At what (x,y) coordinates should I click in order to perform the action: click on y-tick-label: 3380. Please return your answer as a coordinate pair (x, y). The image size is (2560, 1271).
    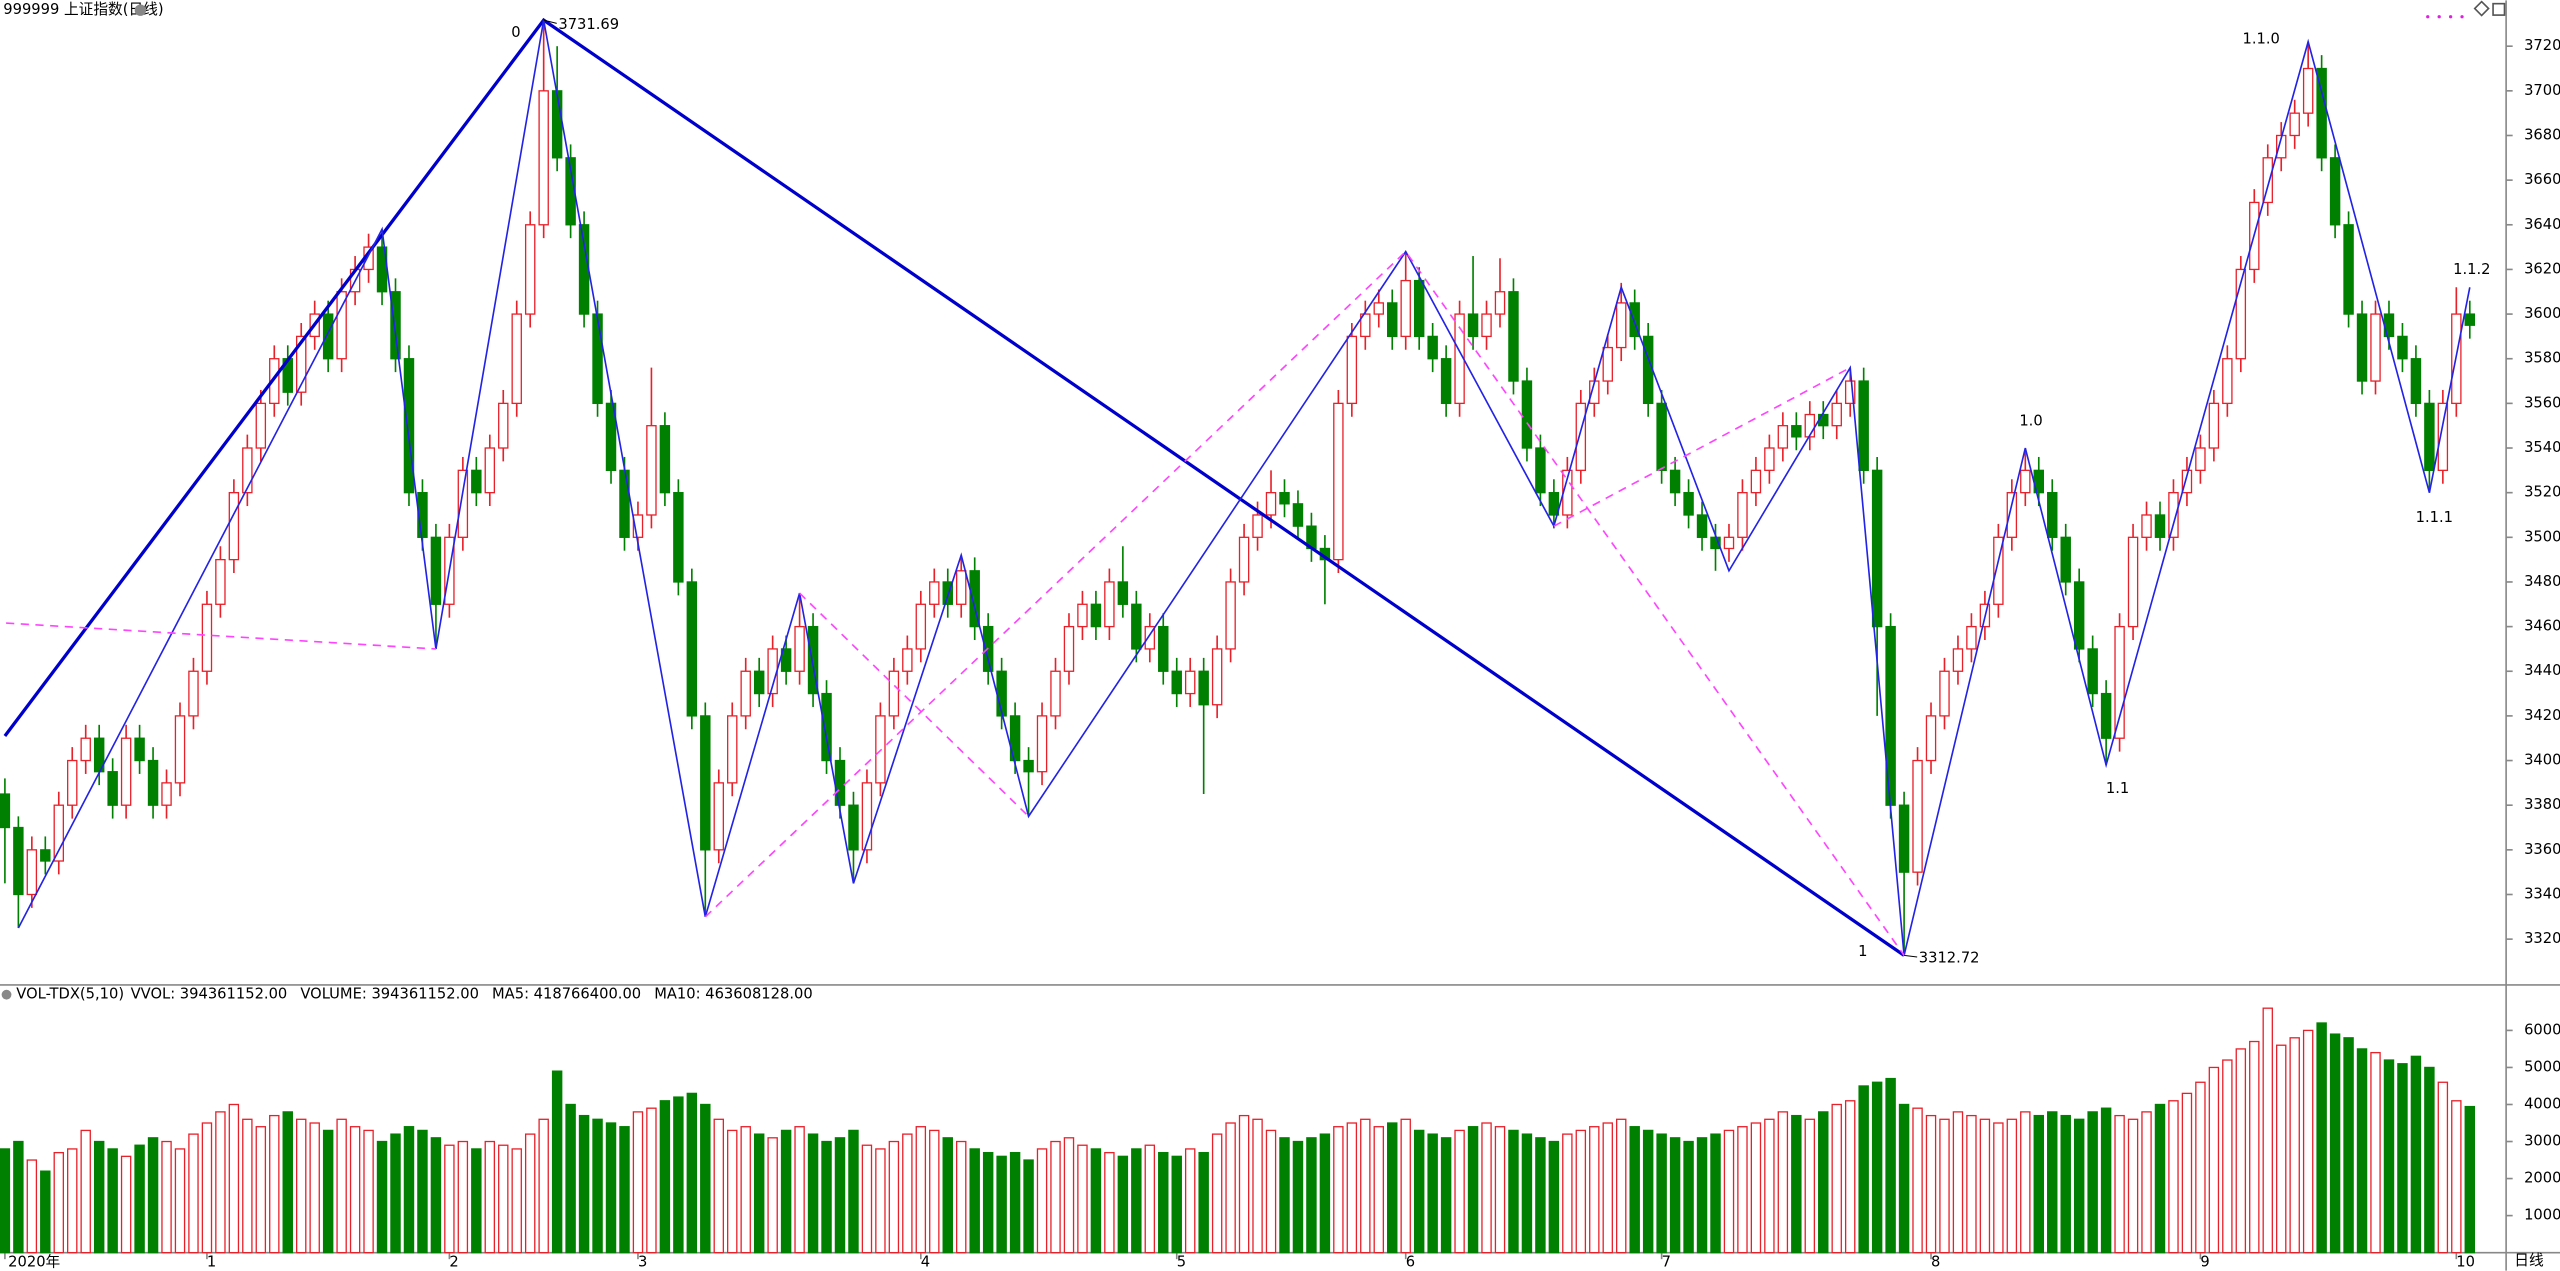
    Looking at the image, I should click on (2542, 804).